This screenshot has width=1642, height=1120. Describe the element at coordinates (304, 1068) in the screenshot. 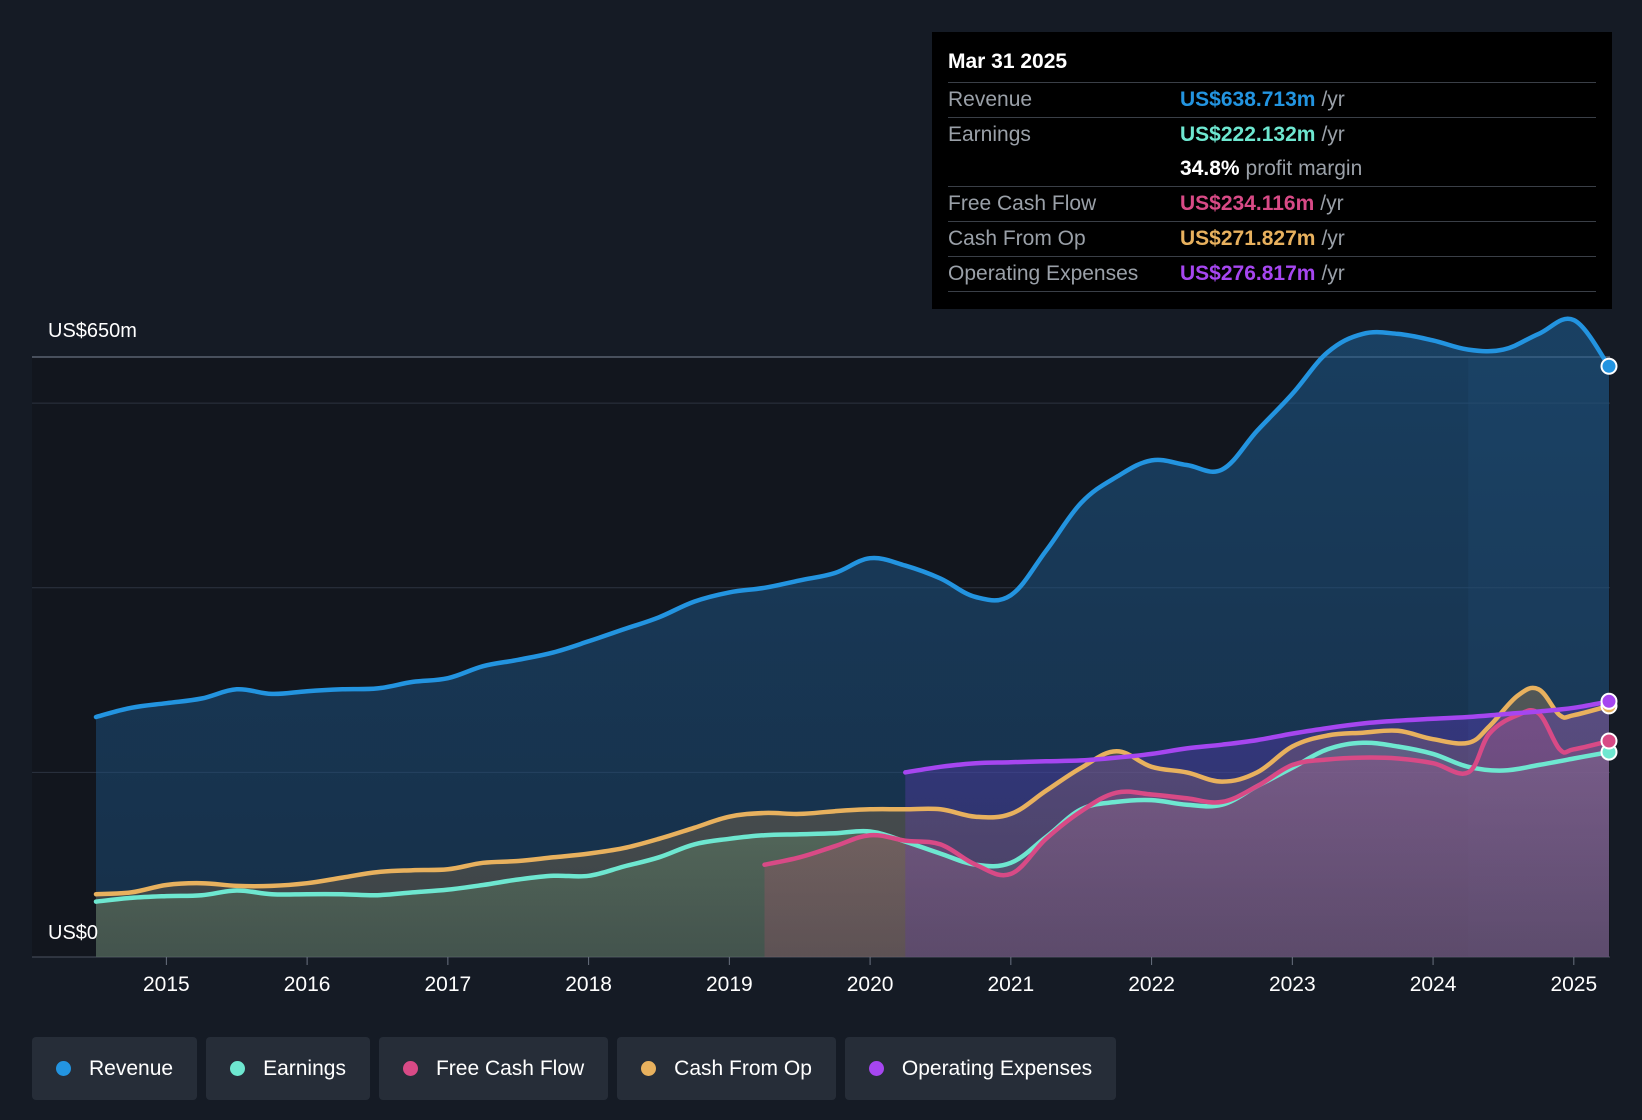

I see `legend-label: Earnings` at that location.